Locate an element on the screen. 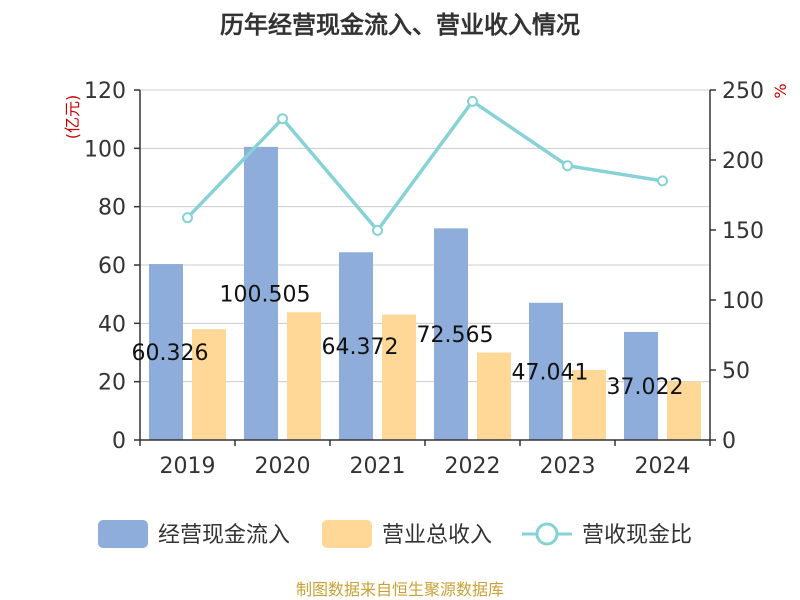 The height and width of the screenshot is (600, 800). left-tick-label: 60 is located at coordinates (112, 266).